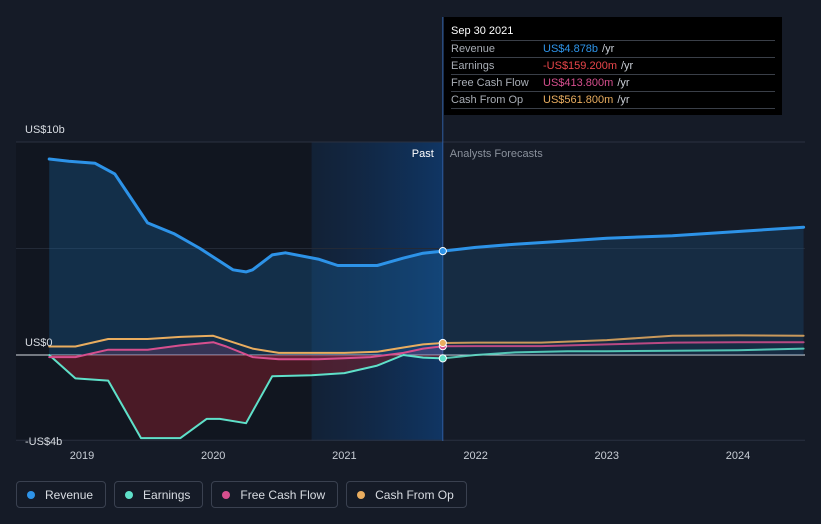 Image resolution: width=821 pixels, height=524 pixels. I want to click on y-tick-label: US$0, so click(39, 343).